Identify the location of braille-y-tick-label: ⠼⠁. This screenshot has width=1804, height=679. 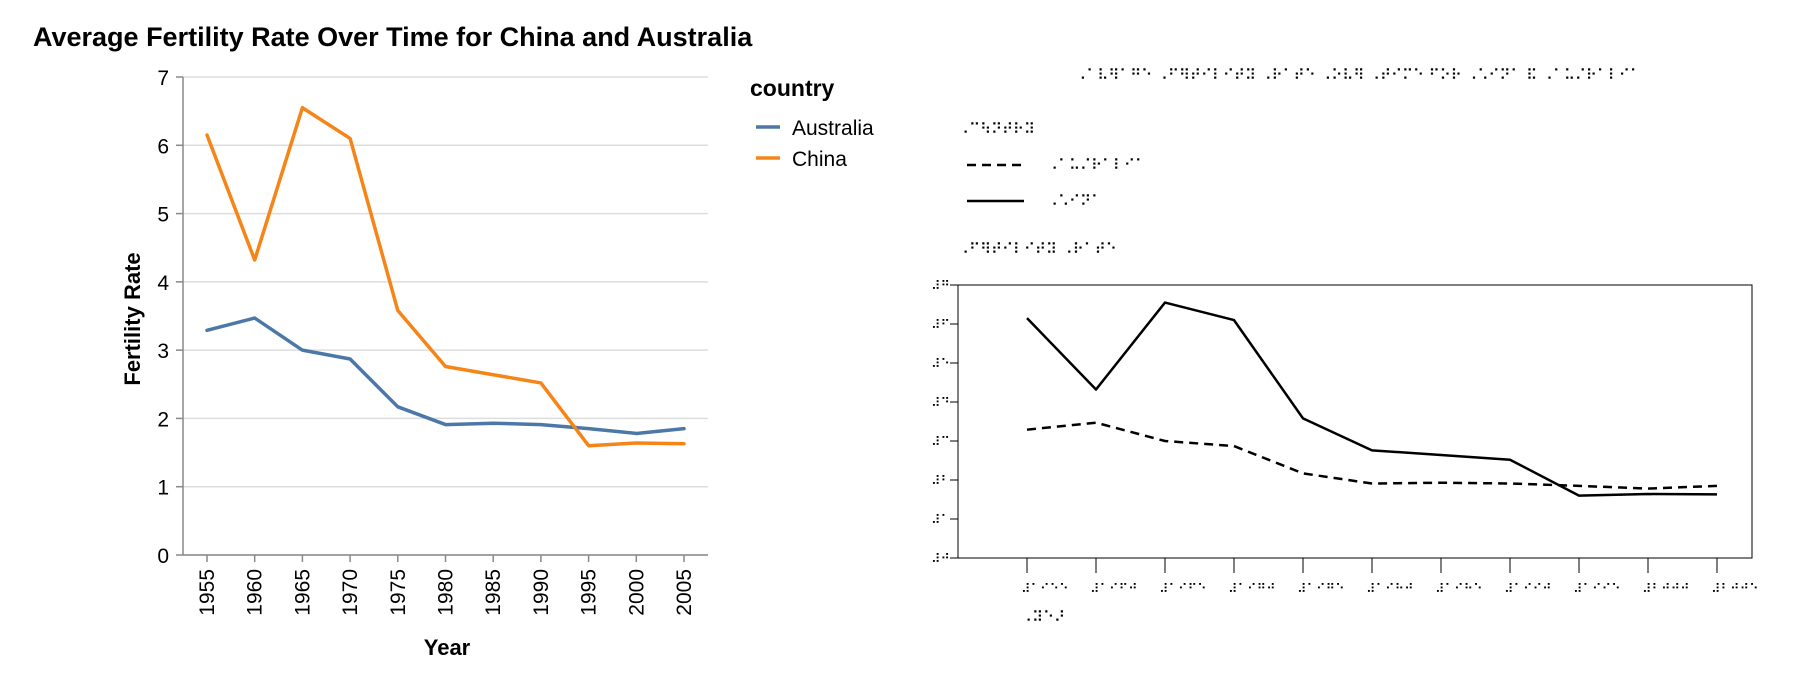
(940, 520).